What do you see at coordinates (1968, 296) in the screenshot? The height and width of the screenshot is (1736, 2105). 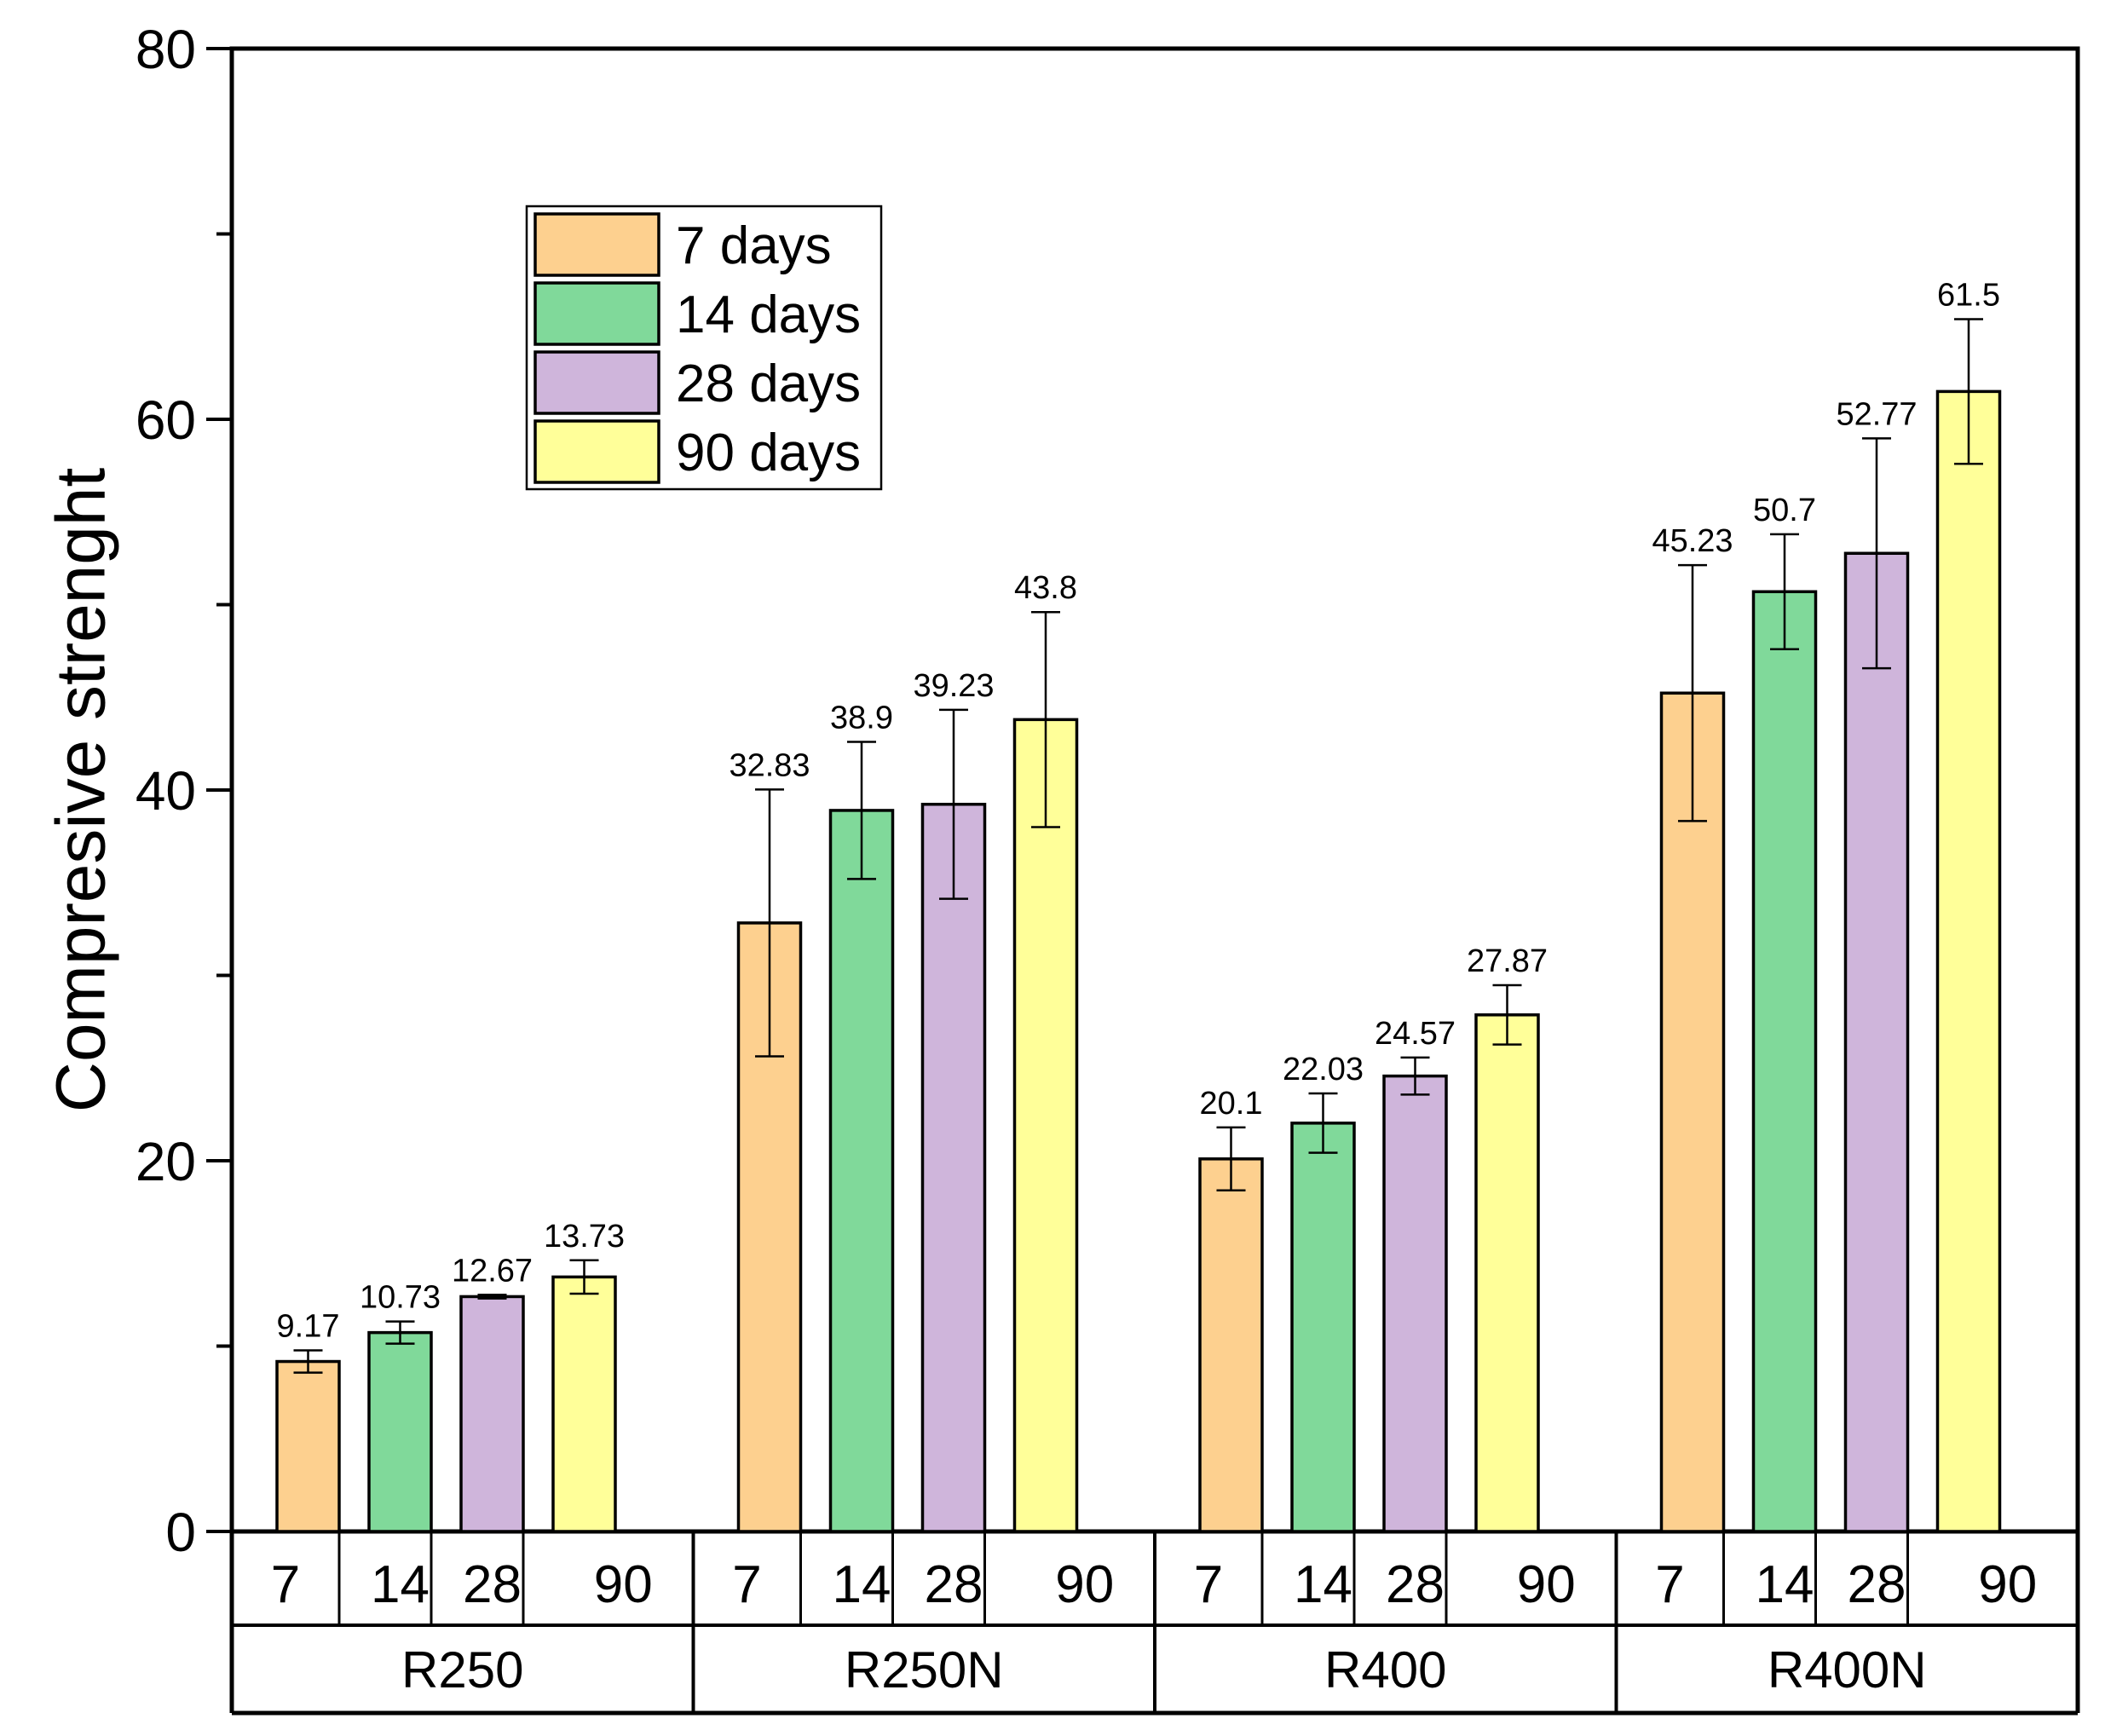 I see `data-label: 61.5` at bounding box center [1968, 296].